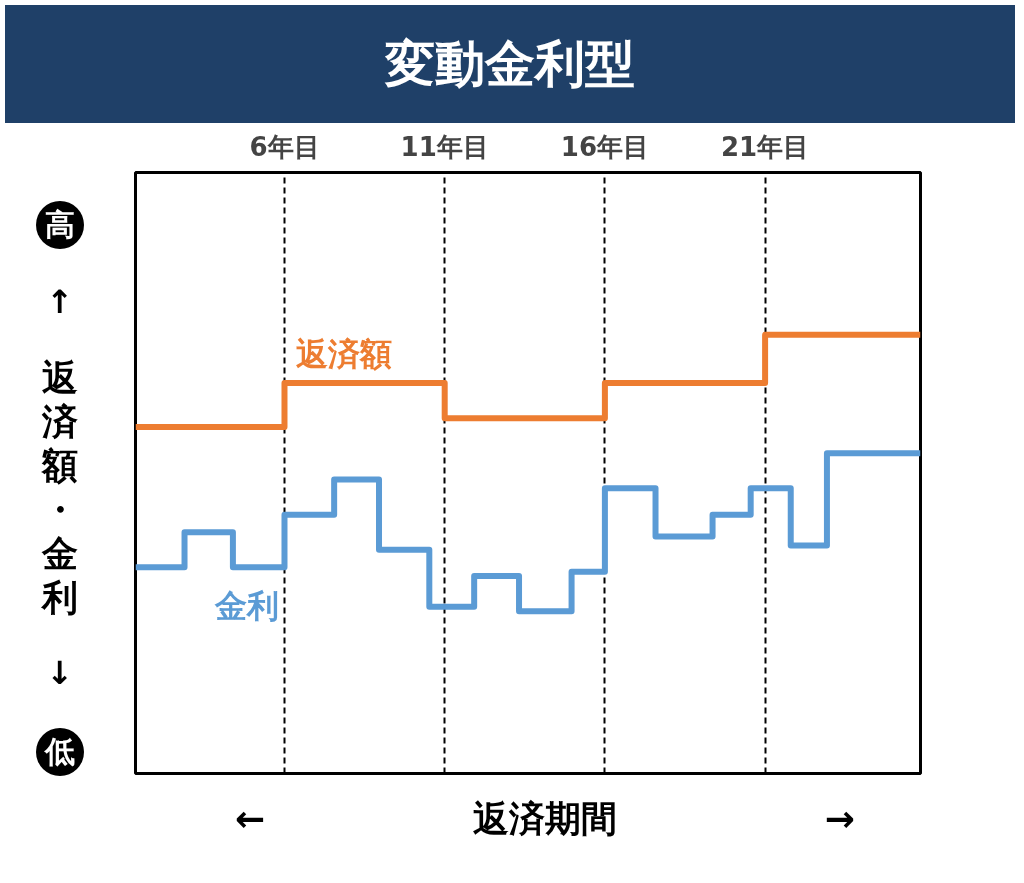 This screenshot has height=883, width=1024. Describe the element at coordinates (545, 819) in the screenshot. I see `x-axis-title: 返済期間` at that location.